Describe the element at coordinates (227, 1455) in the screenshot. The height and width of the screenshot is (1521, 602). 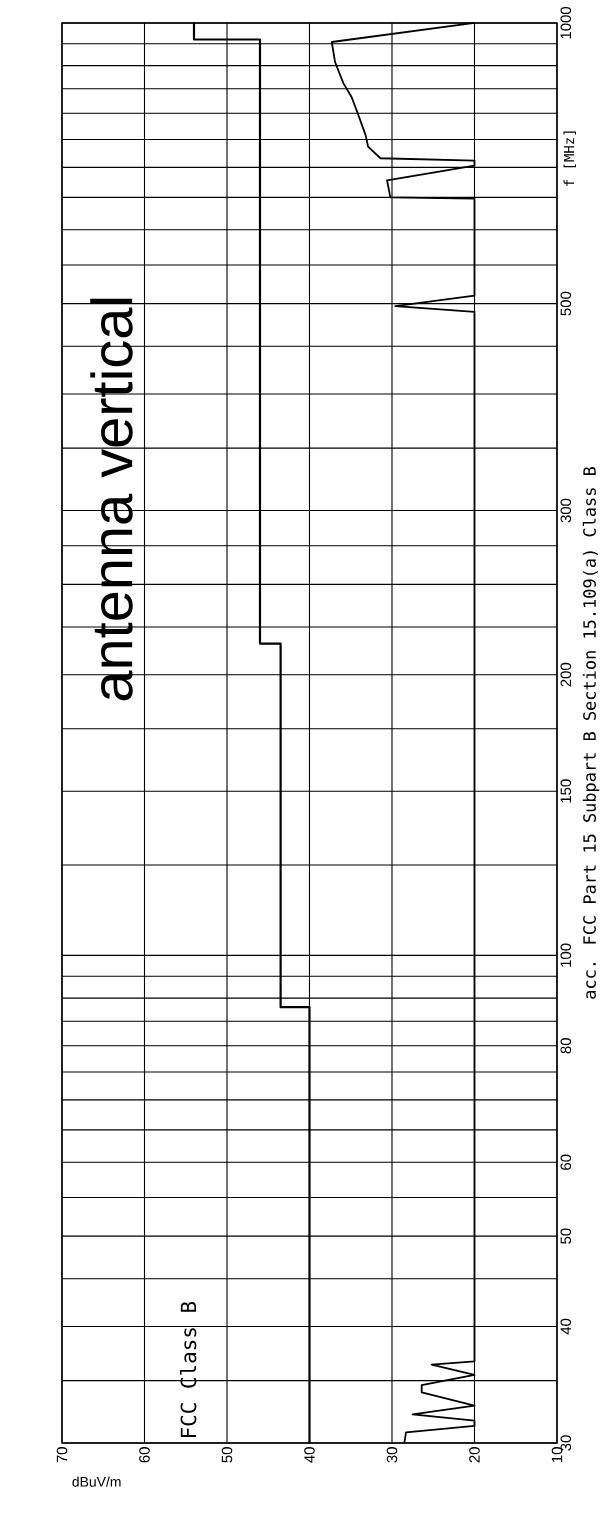
I see `x-tick-label: 50` at that location.